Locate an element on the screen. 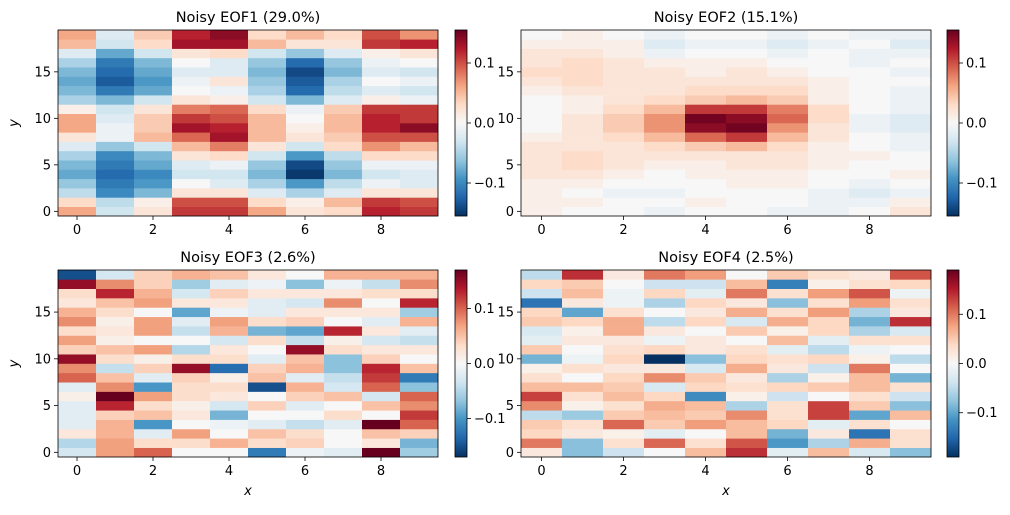 This screenshot has width=1010, height=515. colorbar-tick-label: 0.0 is located at coordinates (484, 364).